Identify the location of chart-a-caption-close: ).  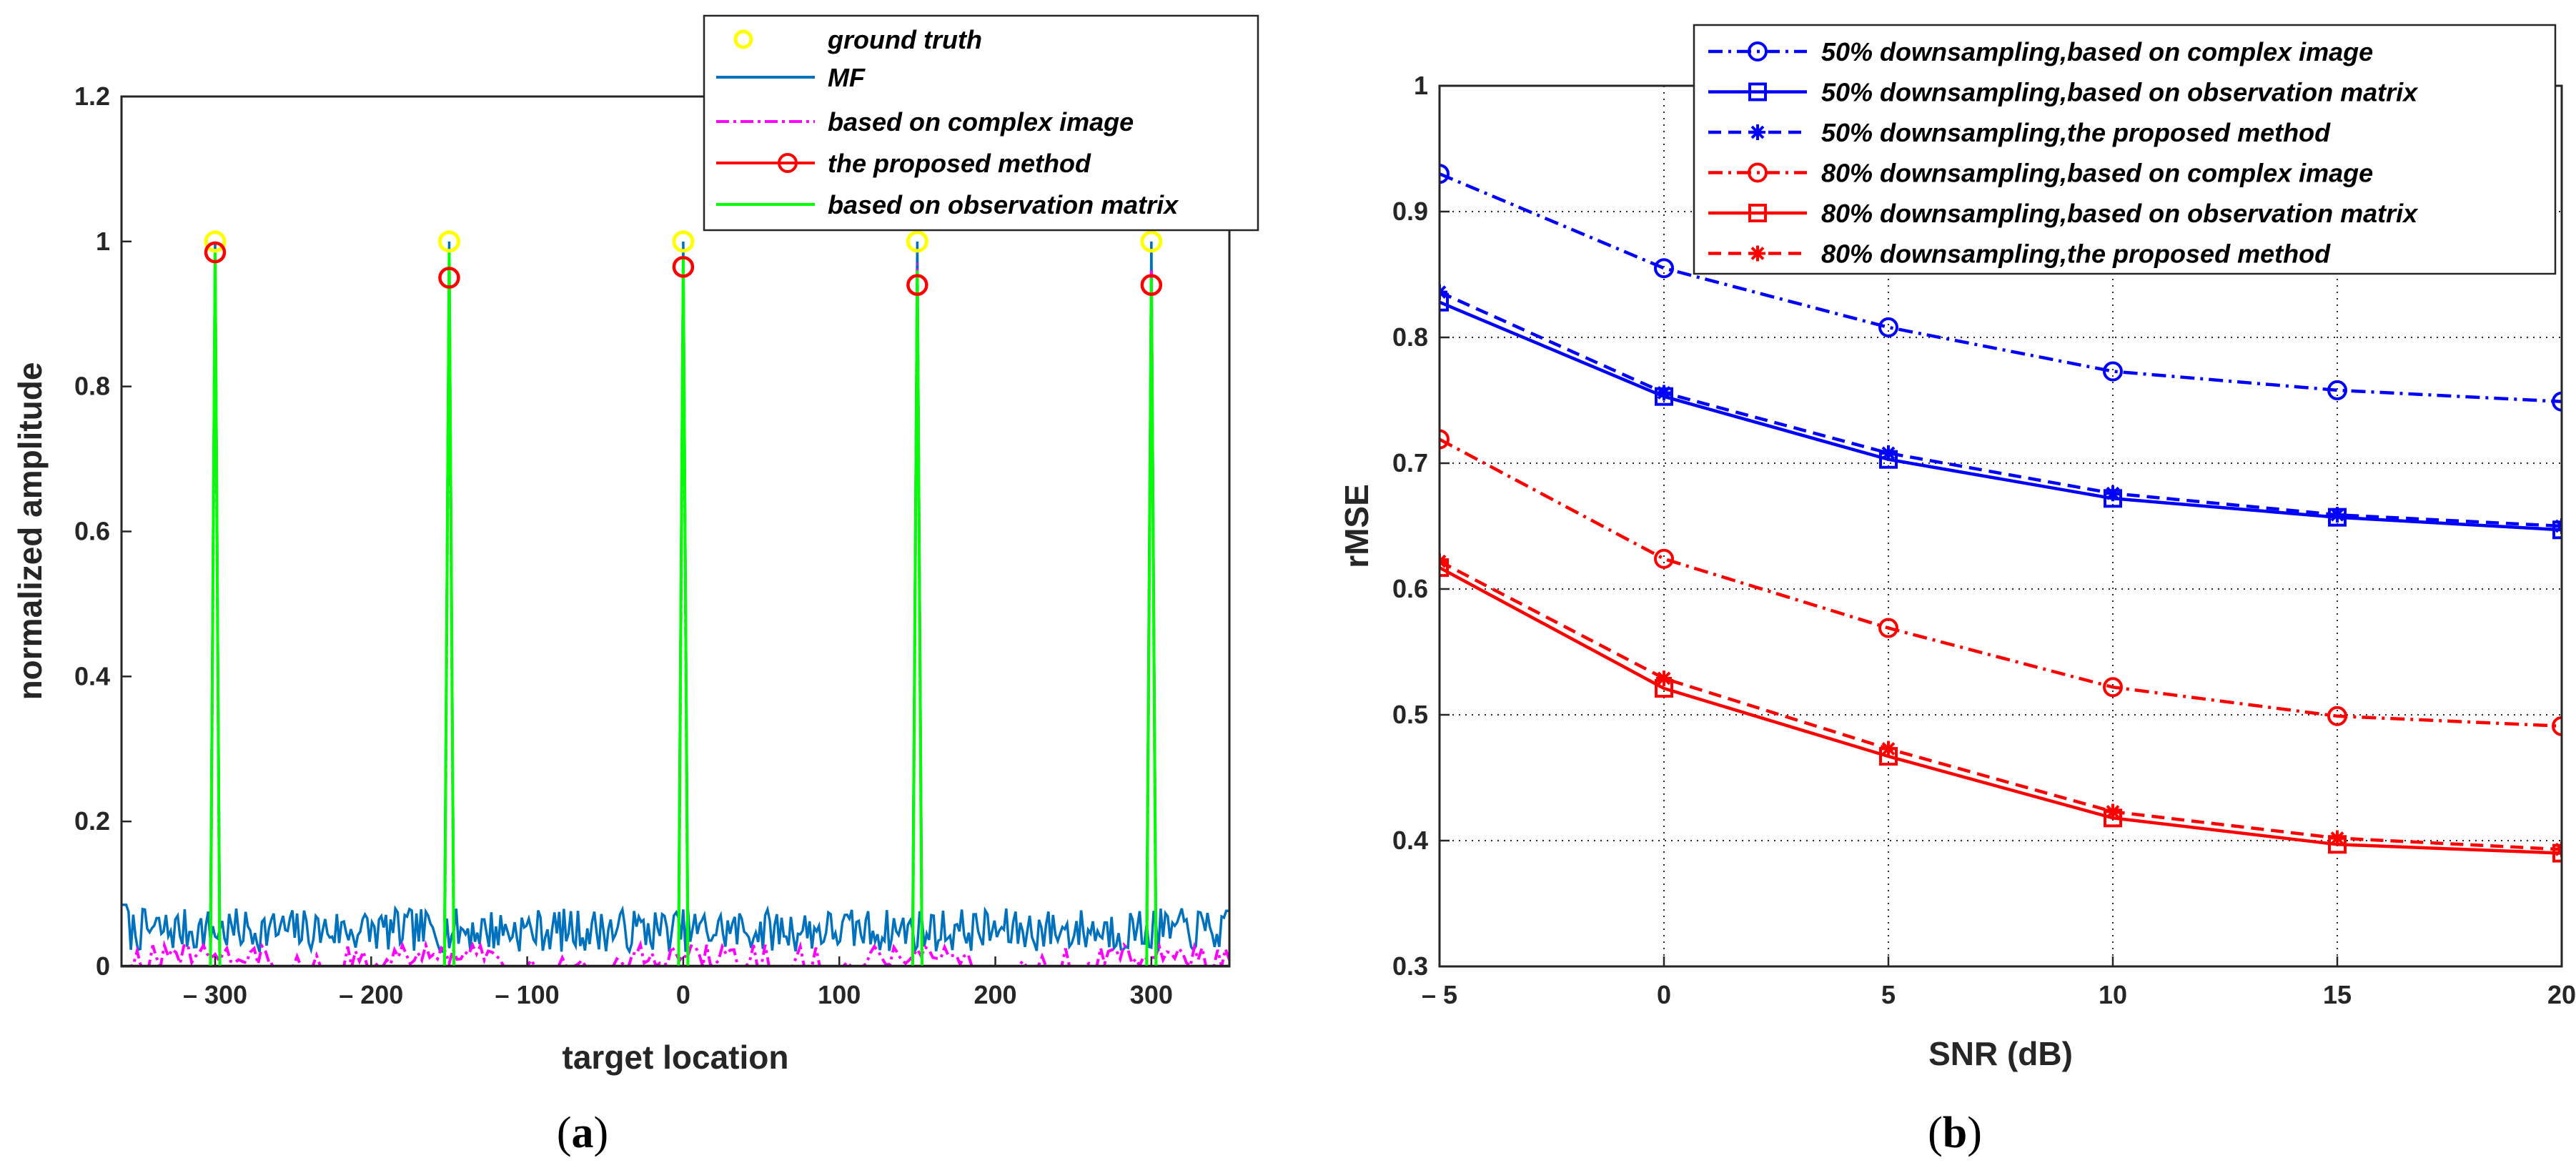
(602, 1133).